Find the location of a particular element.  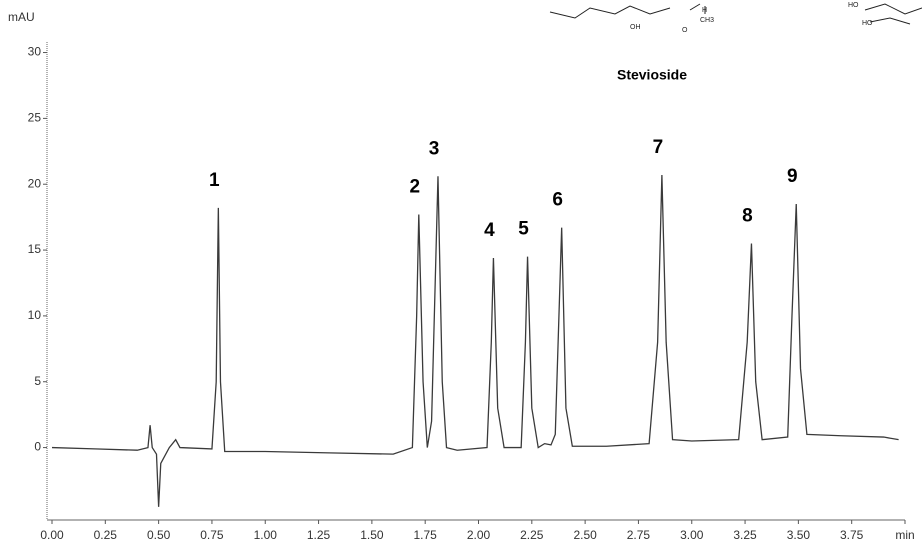

x-tick-label: 3.00 is located at coordinates (692, 535).